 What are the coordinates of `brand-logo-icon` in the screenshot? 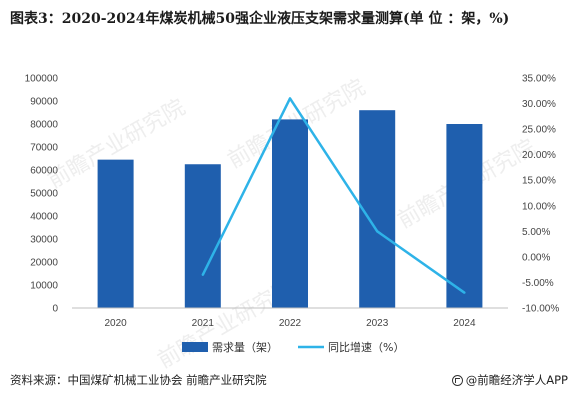 It's located at (457, 380).